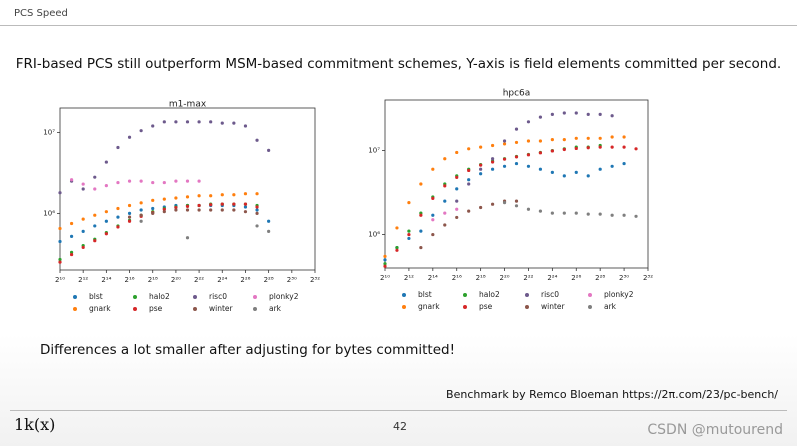  What do you see at coordinates (552, 278) in the screenshot?
I see `x-tick-label: 2²⁴` at bounding box center [552, 278].